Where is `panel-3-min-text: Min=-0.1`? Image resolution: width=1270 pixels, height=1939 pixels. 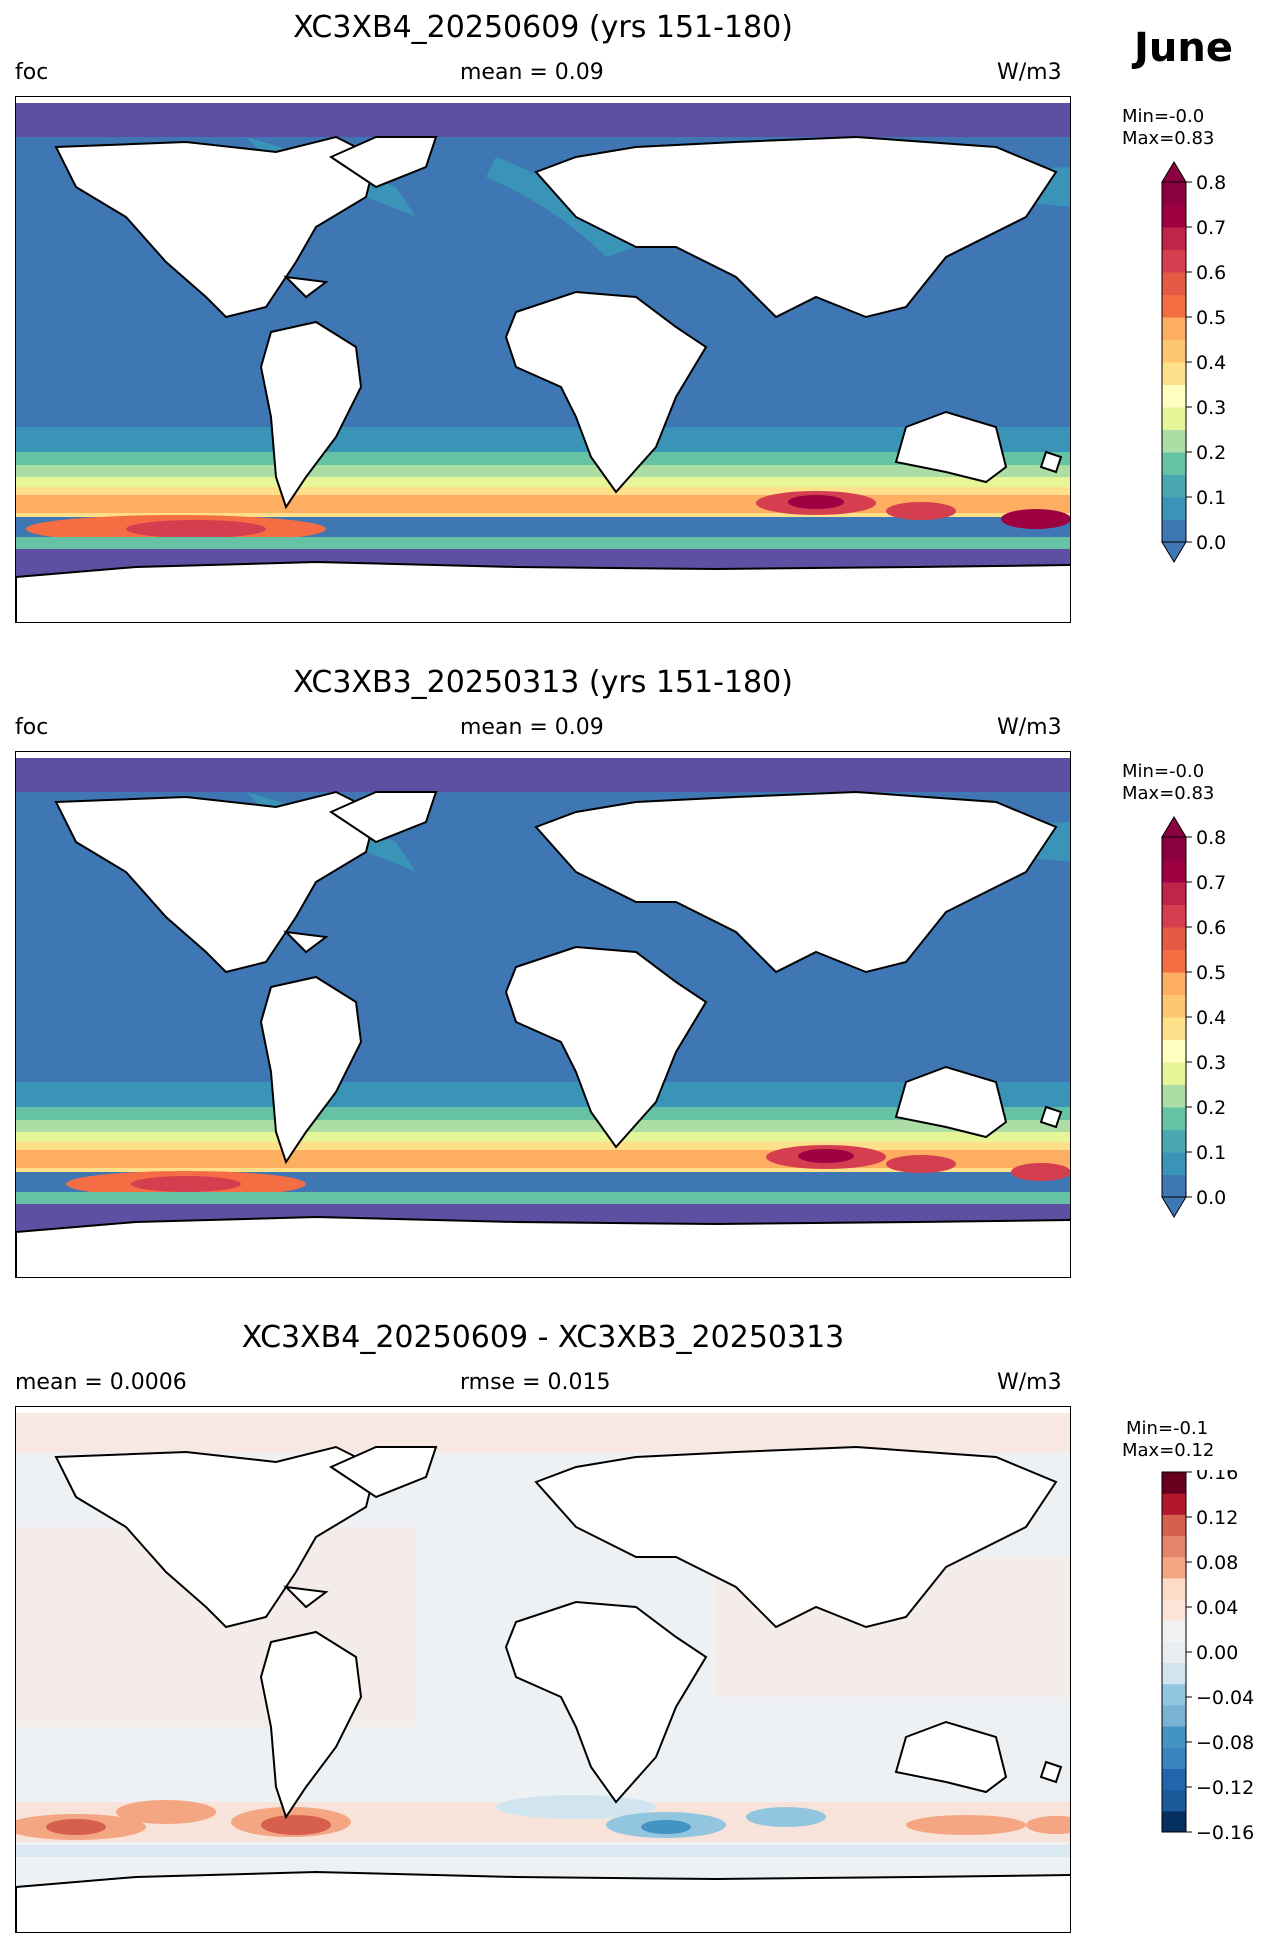
panel-3-min-text: Min=-0.1 is located at coordinates (1167, 1428).